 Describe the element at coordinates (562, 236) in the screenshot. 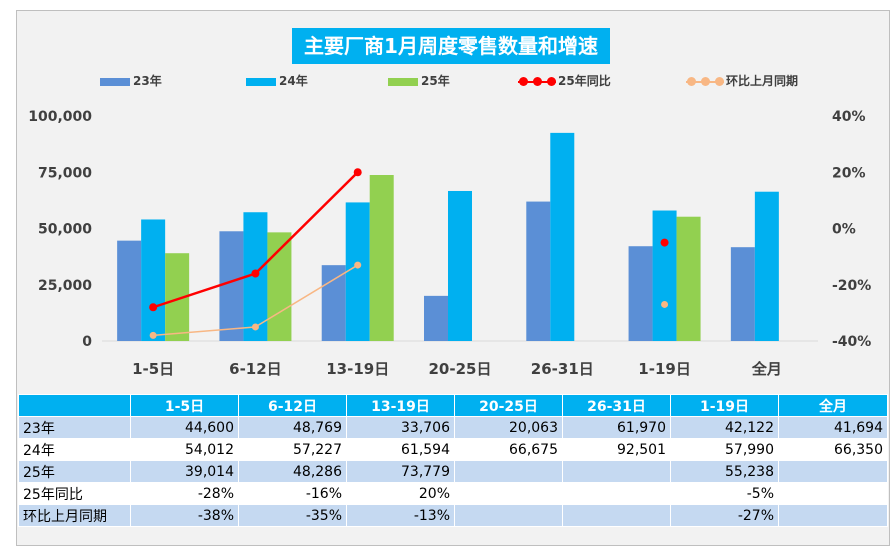

I see `bar-24年-26-31日` at that location.